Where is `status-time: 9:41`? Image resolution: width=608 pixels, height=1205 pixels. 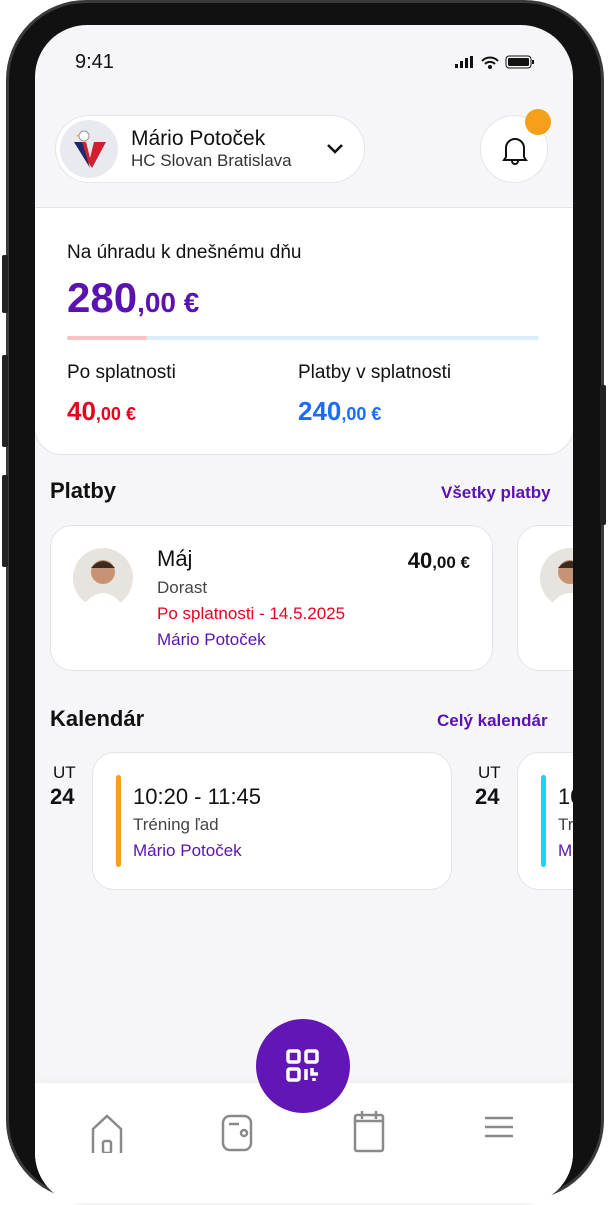 status-time: 9:41 is located at coordinates (94, 62).